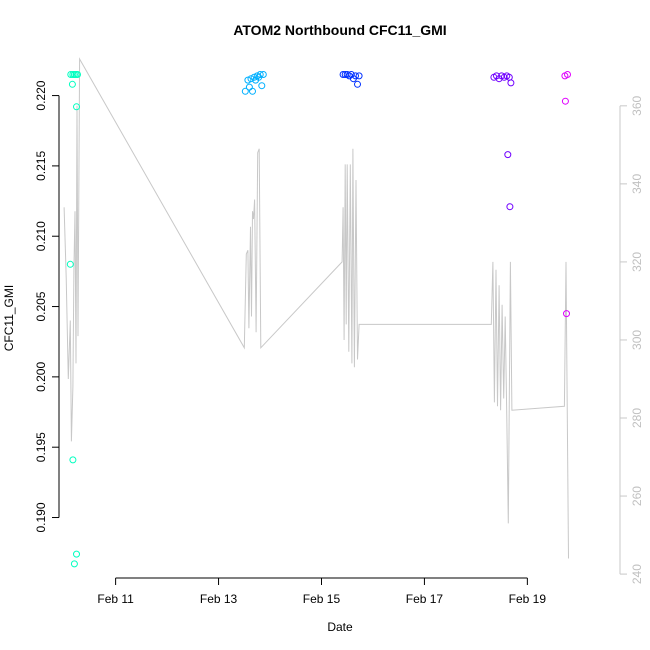  I want to click on y-tick-label: 0.210, so click(41, 236).